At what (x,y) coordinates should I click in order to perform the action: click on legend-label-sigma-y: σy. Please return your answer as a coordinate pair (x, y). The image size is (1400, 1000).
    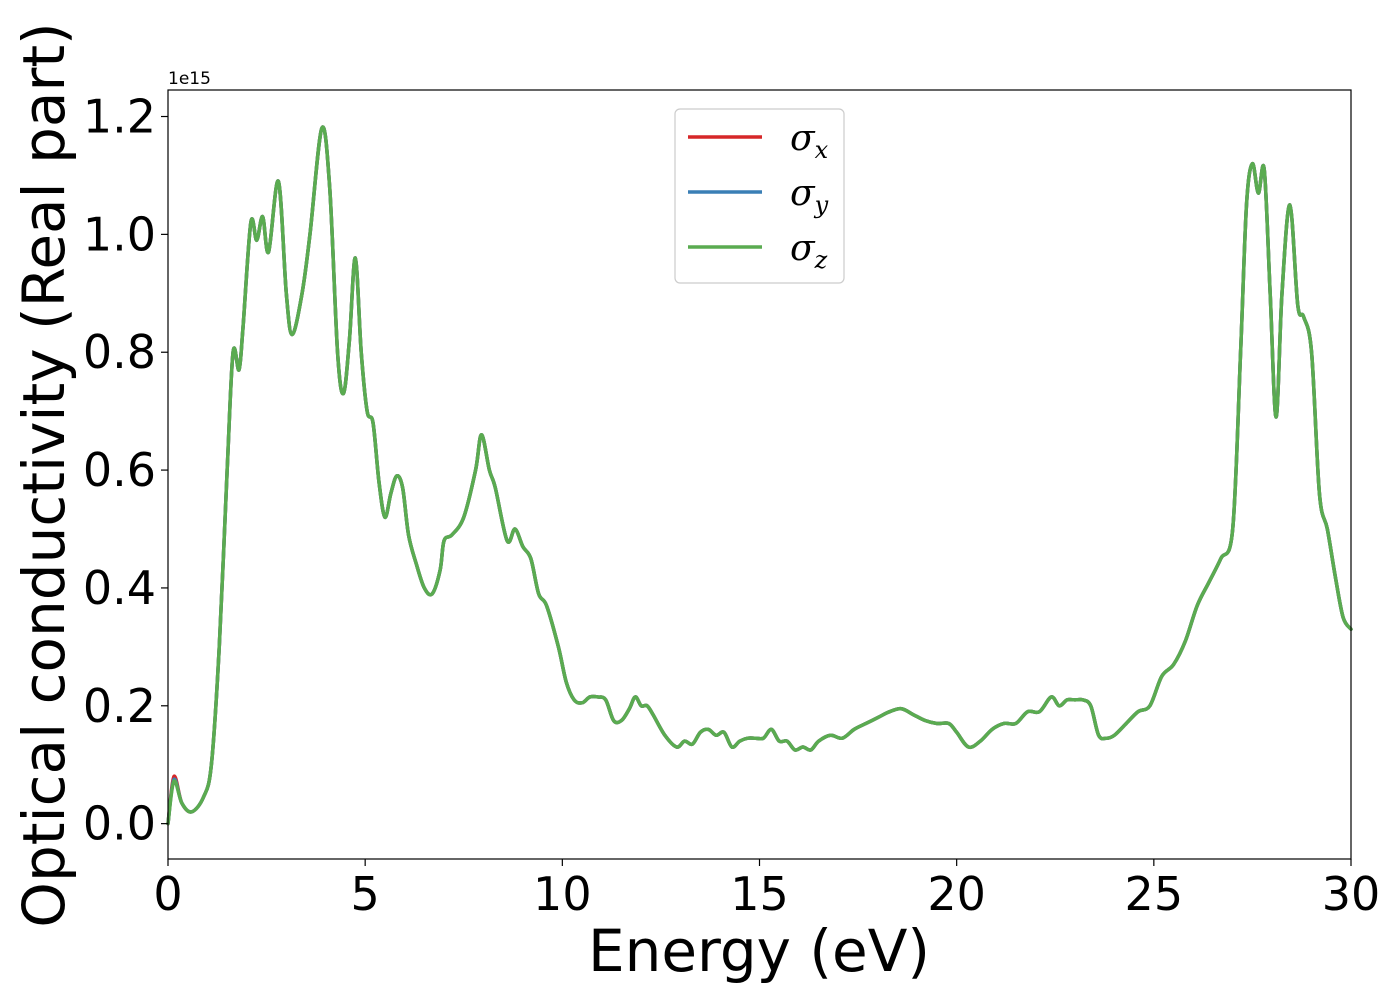
    Looking at the image, I should click on (809, 196).